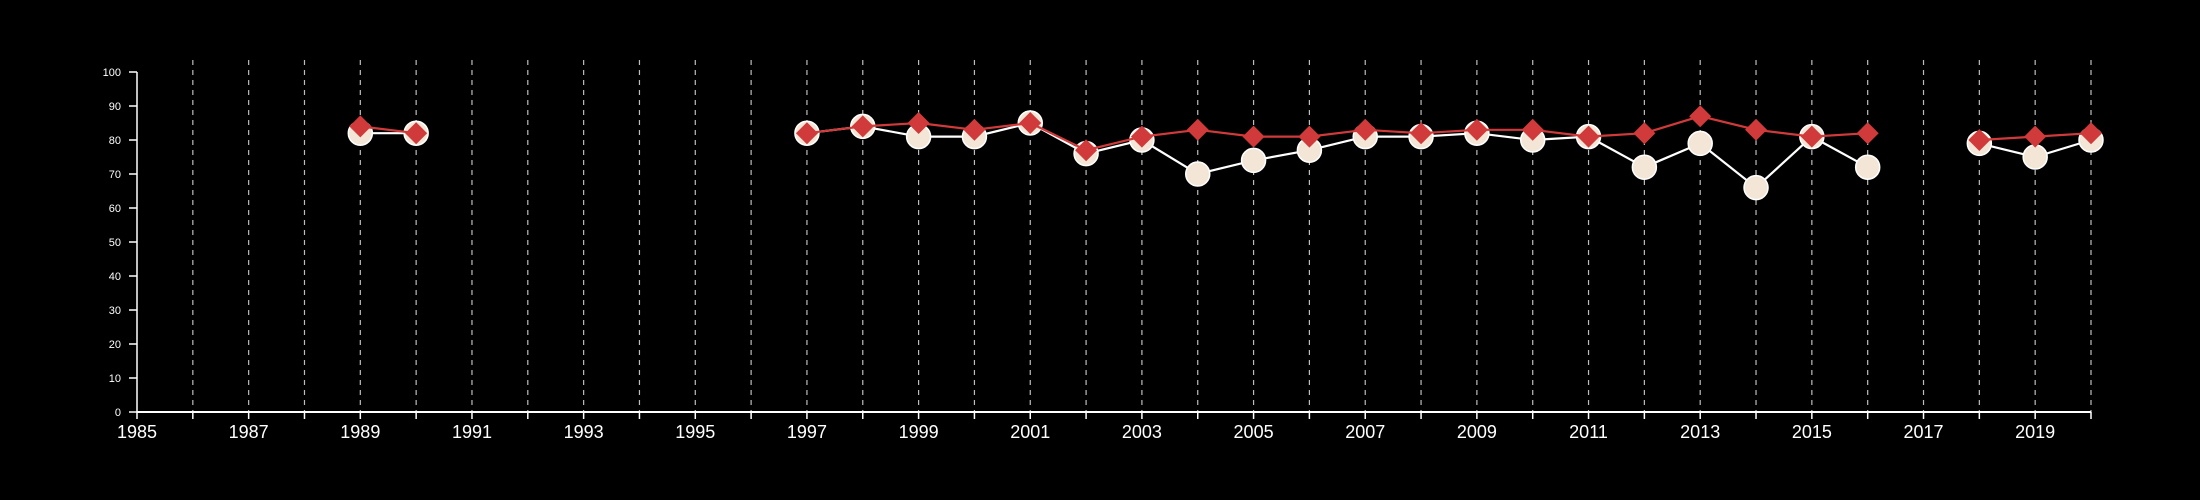  I want to click on y-tick-label: 100, so click(112, 73).